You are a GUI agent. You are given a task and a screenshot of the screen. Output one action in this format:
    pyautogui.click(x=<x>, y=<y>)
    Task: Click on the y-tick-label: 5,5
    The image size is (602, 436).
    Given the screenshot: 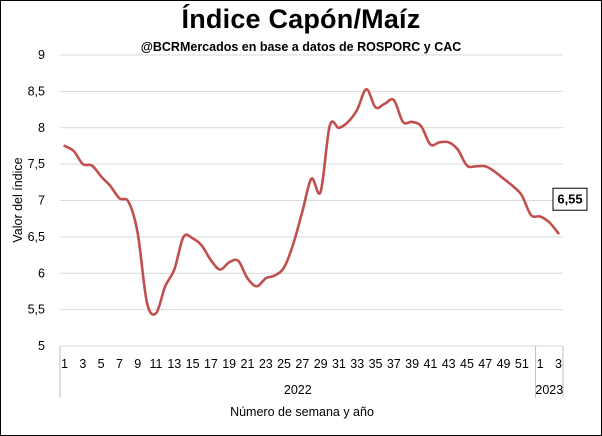 What is the action you would take?
    pyautogui.click(x=36, y=310)
    